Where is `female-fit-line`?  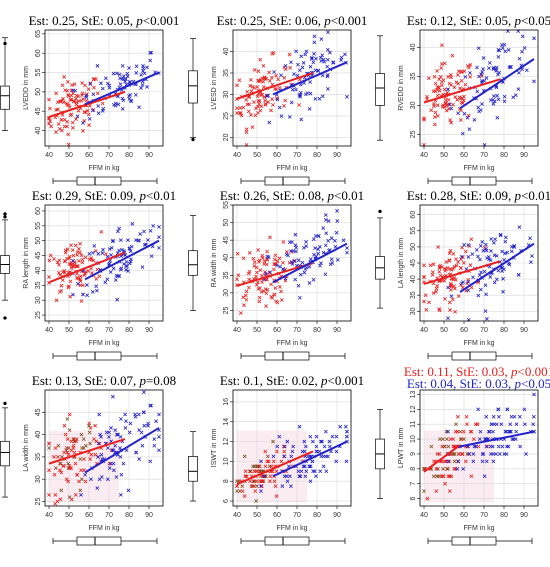 female-fit-line is located at coordinates (275, 86).